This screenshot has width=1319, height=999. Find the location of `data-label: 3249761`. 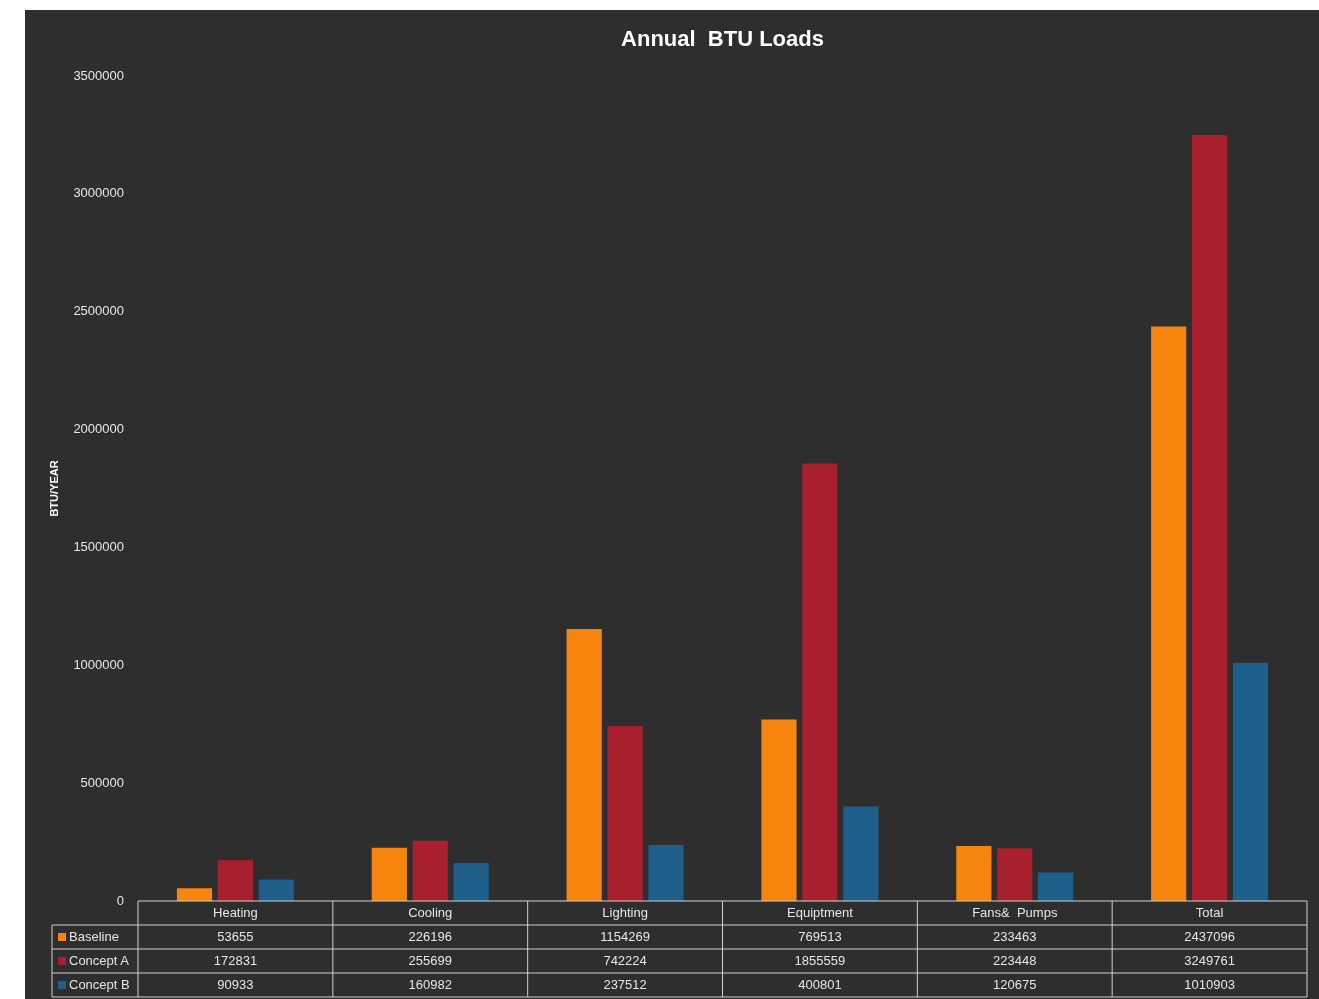

data-label: 3249761 is located at coordinates (1209, 960).